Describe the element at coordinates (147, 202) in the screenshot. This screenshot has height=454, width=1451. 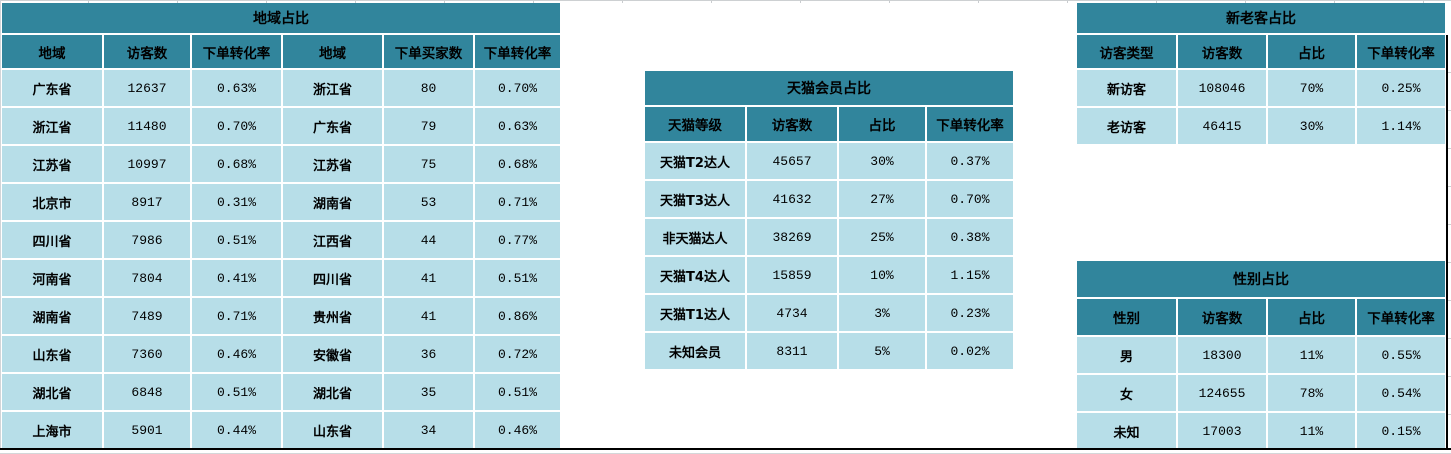
I see `region-cell: 8917` at that location.